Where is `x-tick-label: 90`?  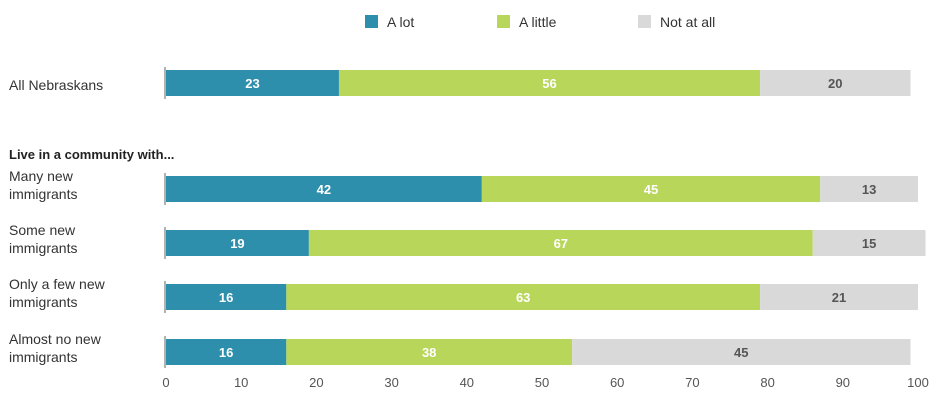
x-tick-label: 90 is located at coordinates (843, 382).